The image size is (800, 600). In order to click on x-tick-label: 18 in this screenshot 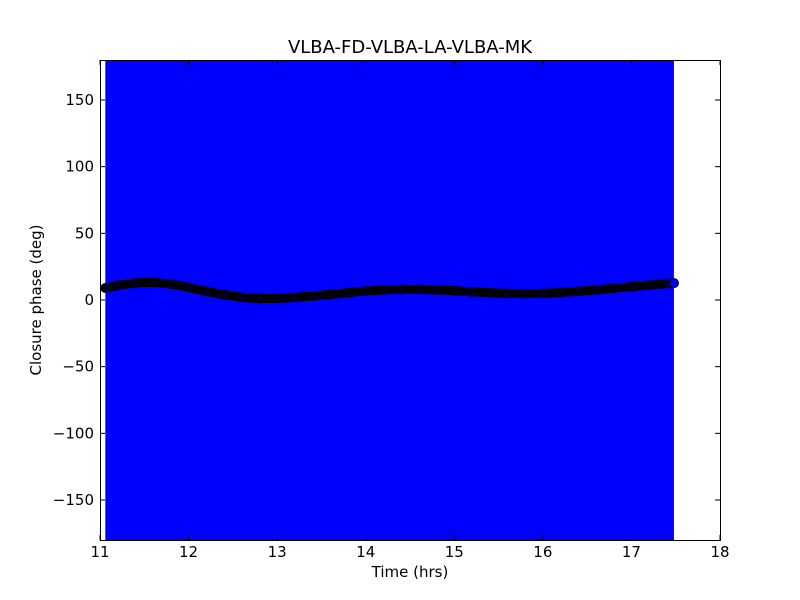, I will do `click(719, 552)`.